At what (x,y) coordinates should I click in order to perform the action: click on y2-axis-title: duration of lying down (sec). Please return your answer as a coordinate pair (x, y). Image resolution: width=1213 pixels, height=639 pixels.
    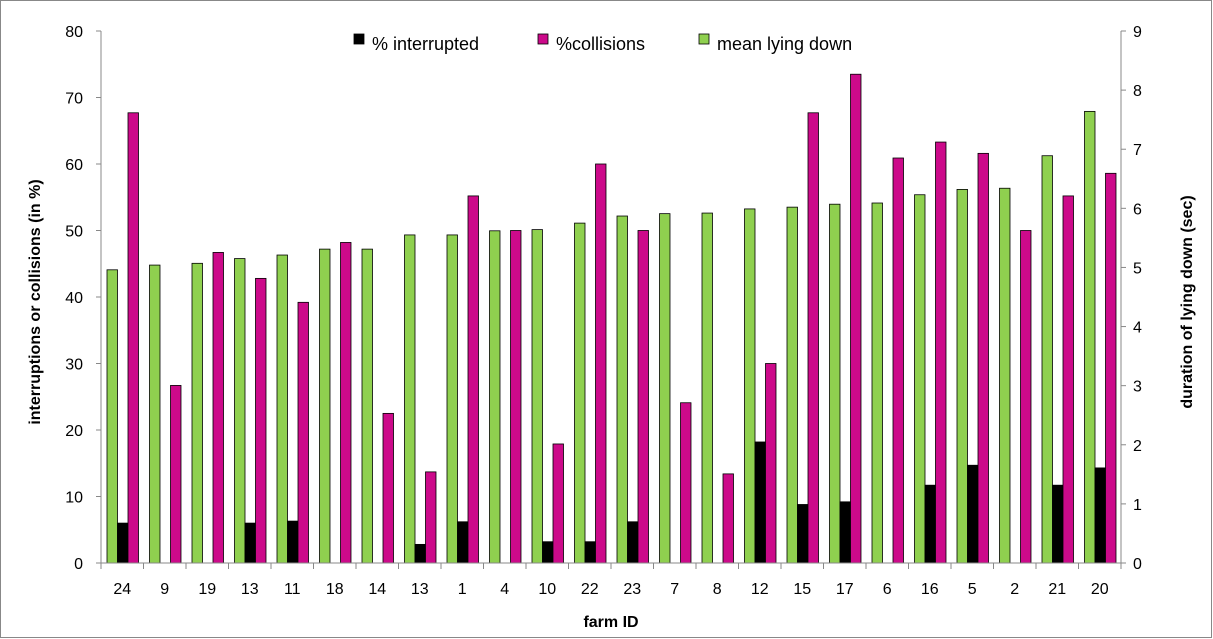
    Looking at the image, I should click on (1187, 301).